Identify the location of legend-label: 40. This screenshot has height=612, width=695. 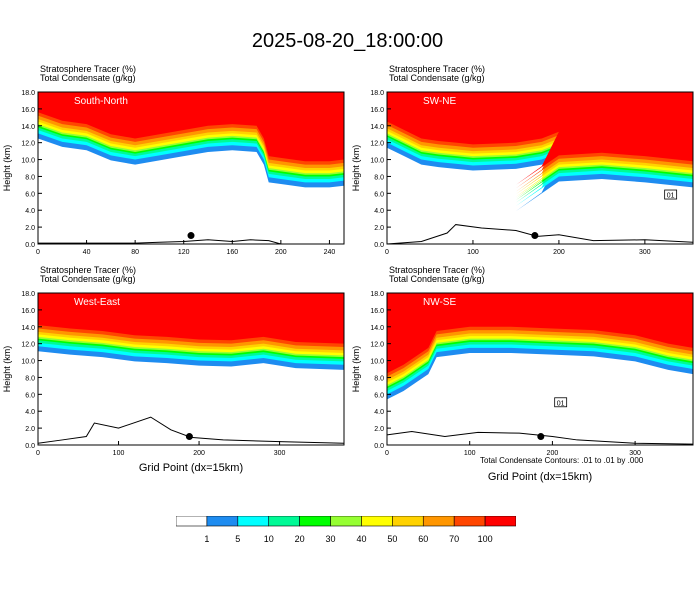
(361, 539).